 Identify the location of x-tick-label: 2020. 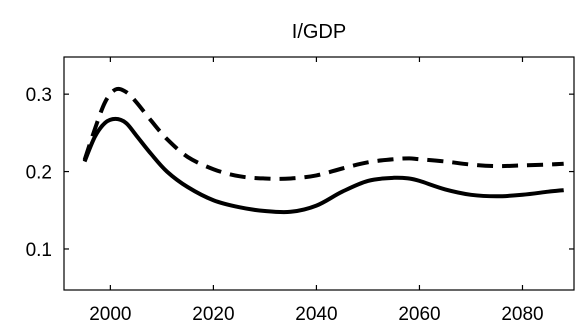
(213, 314).